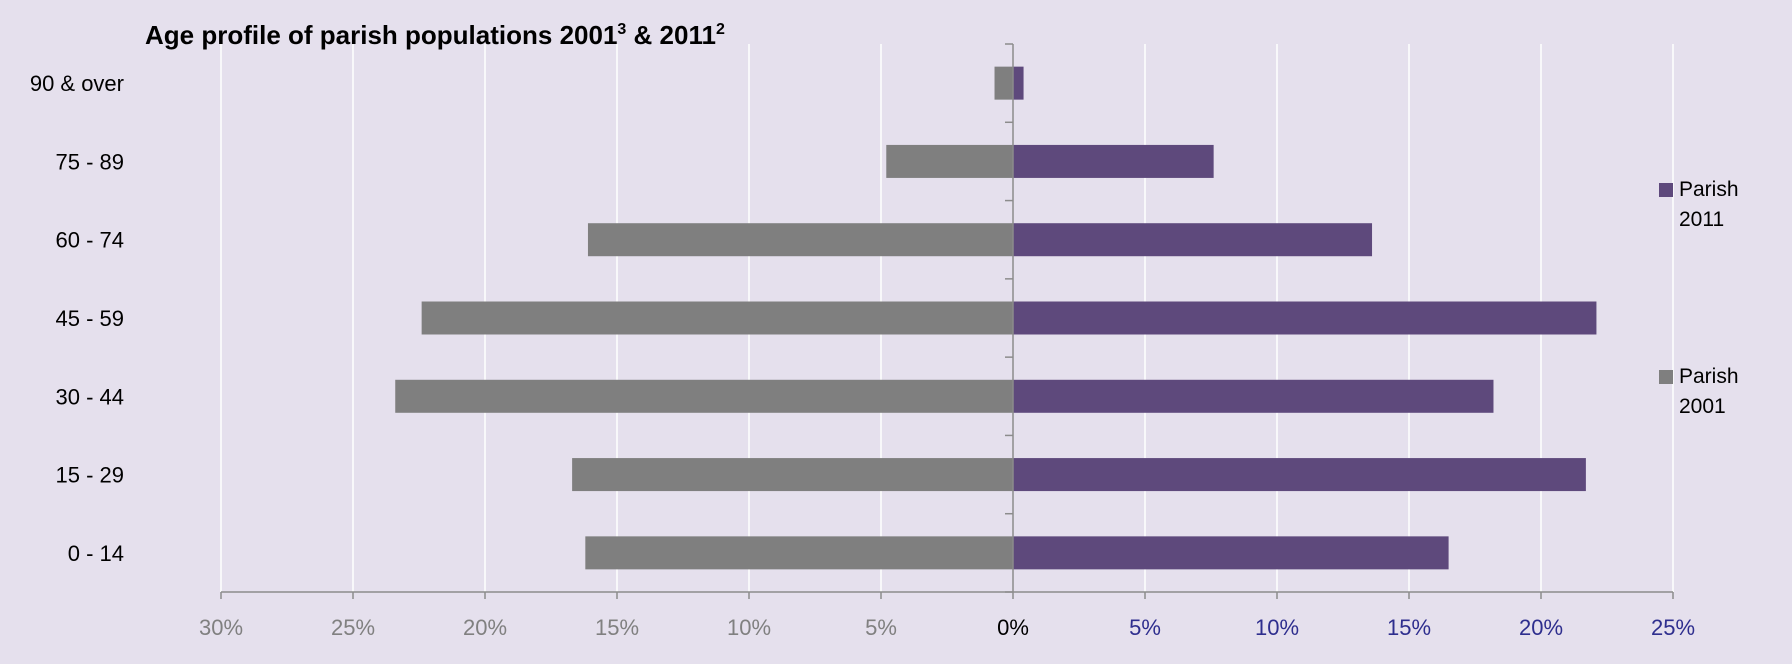  What do you see at coordinates (90, 396) in the screenshot?
I see `category-label: 30 - 44` at bounding box center [90, 396].